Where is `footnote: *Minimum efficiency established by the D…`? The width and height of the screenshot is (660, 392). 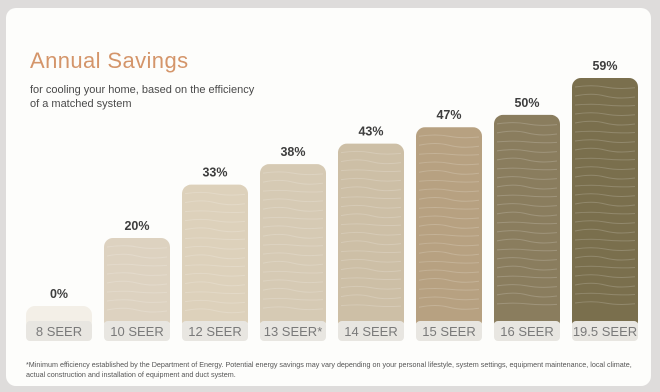
footnote: *Minimum efficiency established by the D… is located at coordinates (329, 369).